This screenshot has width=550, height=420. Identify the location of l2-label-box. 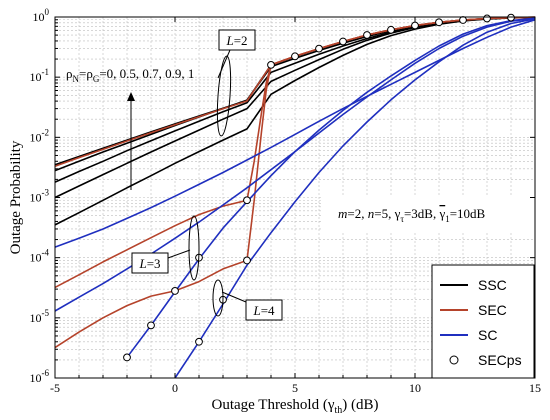
(237, 40).